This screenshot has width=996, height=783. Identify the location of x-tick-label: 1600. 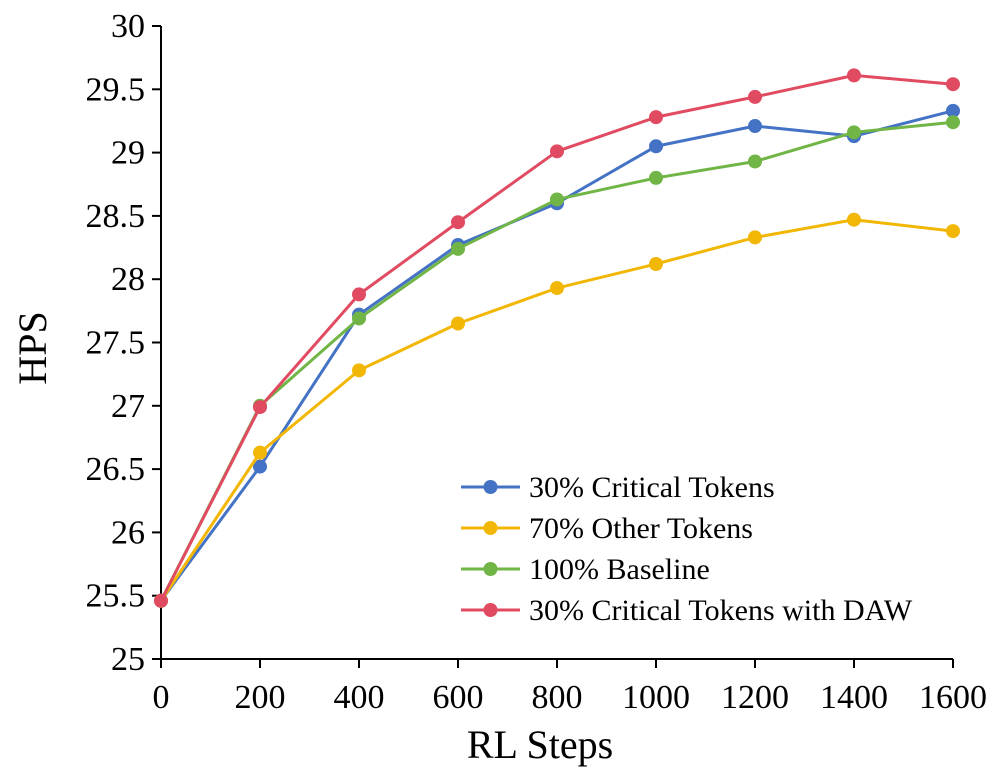
(953, 697).